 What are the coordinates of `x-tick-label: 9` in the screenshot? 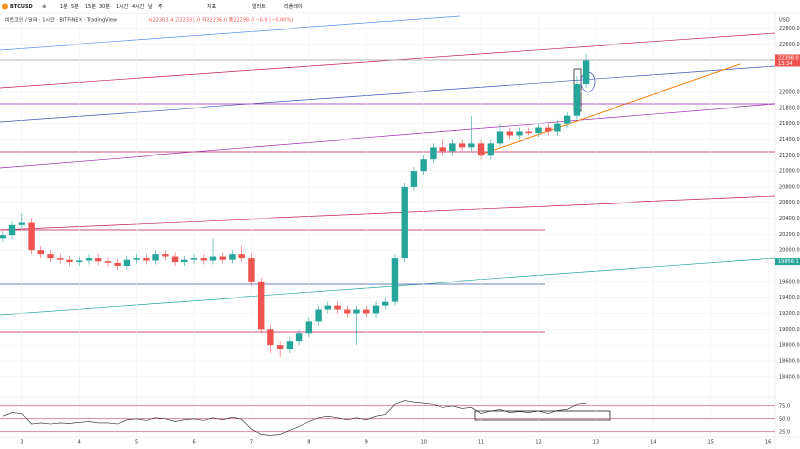 It's located at (366, 443).